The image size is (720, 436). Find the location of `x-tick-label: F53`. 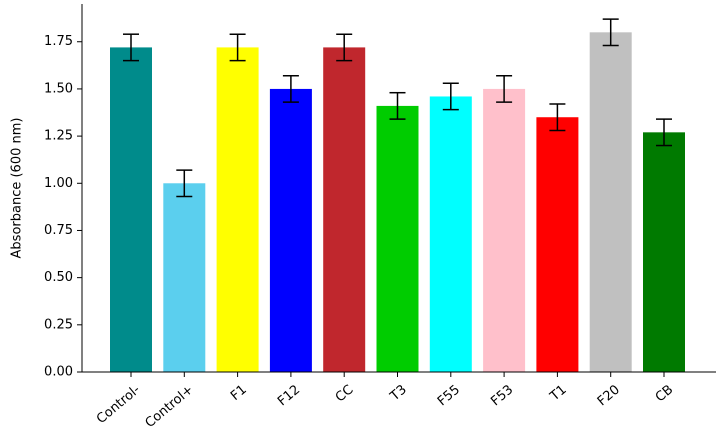

x-tick-label: F53 is located at coordinates (502, 395).